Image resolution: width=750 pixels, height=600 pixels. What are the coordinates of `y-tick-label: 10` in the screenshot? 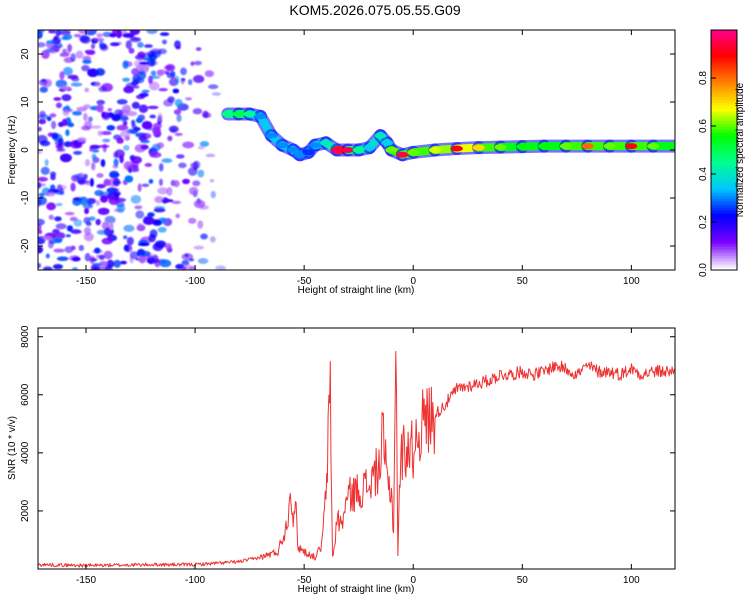 It's located at (25, 102).